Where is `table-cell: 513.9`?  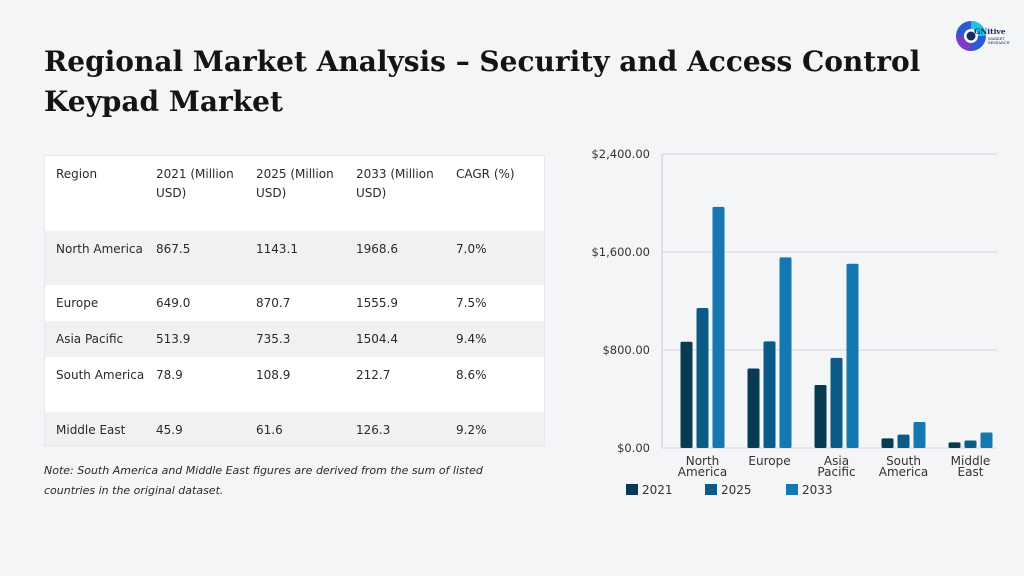
table-cell: 513.9 is located at coordinates (173, 339).